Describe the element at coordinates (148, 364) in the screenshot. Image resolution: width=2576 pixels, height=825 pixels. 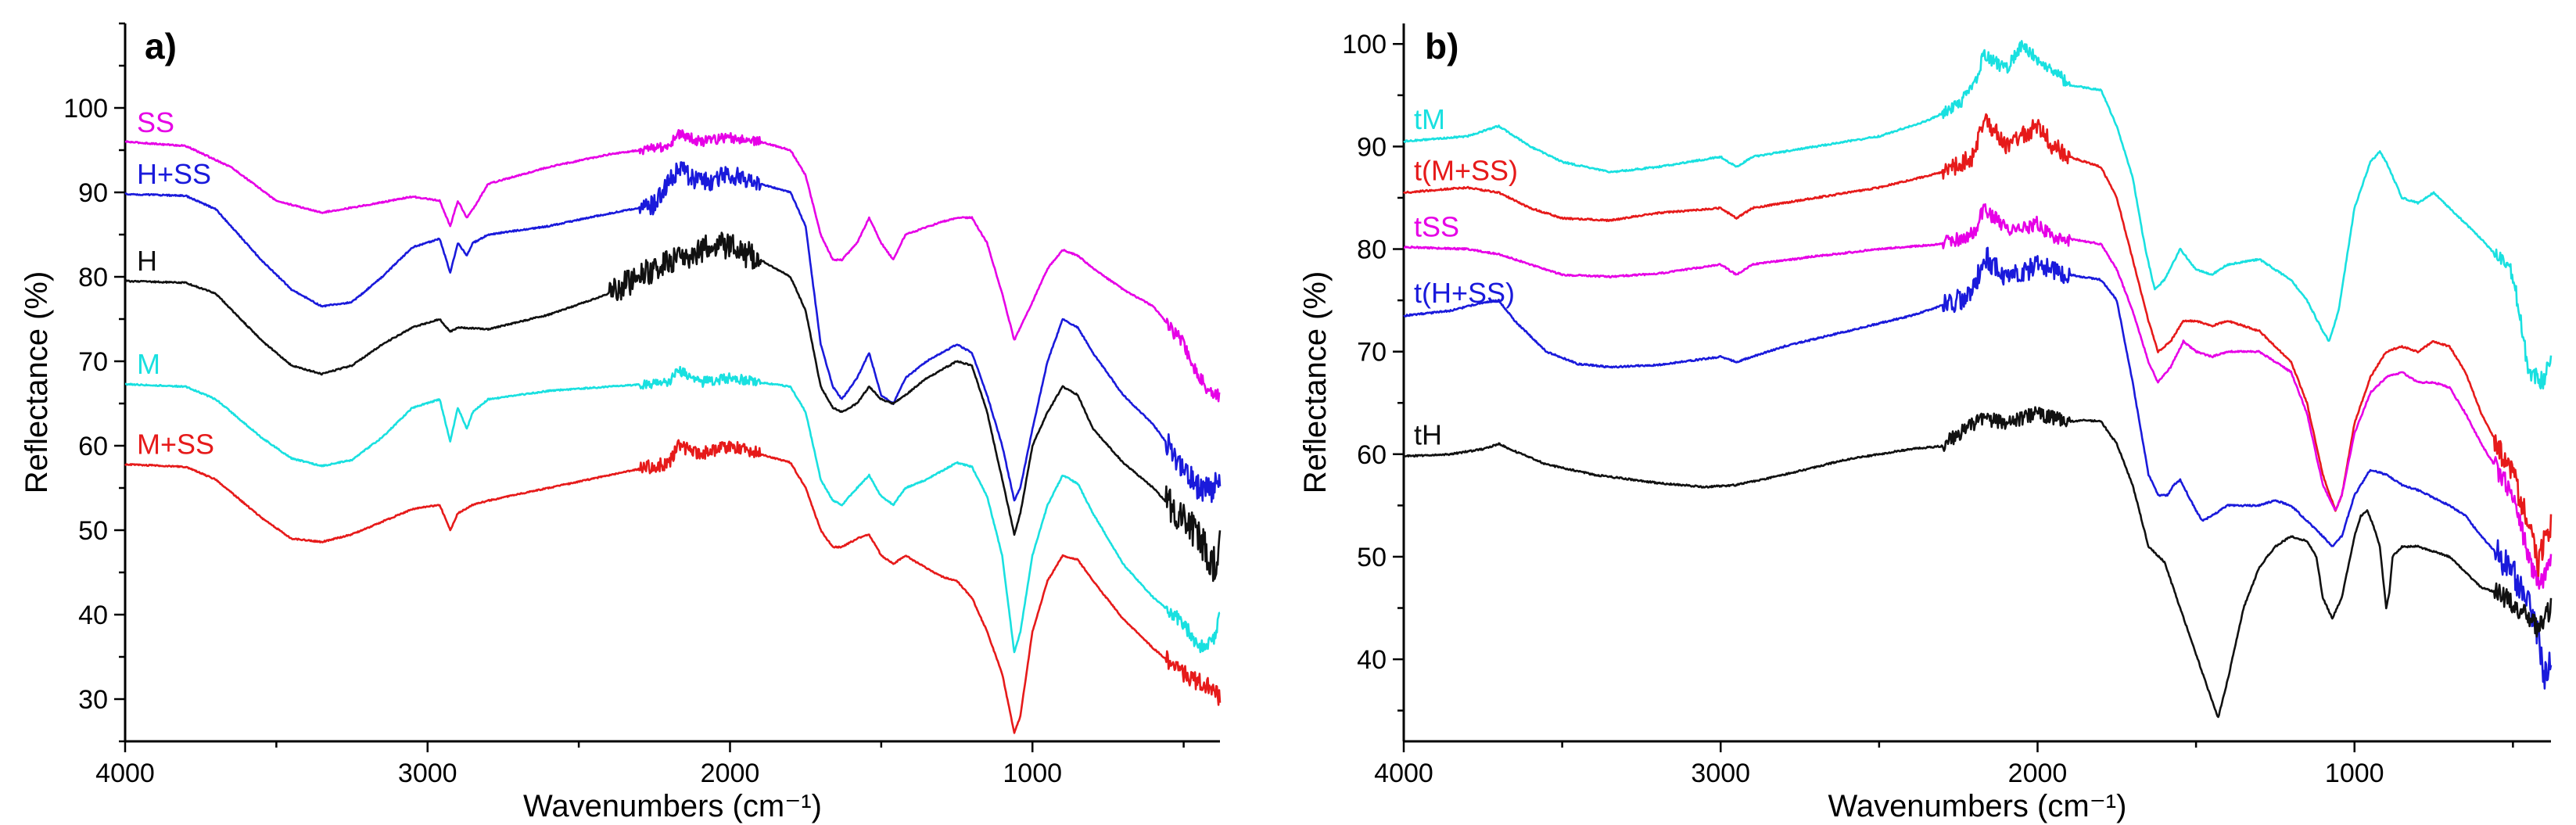
I see `series-label: M` at that location.